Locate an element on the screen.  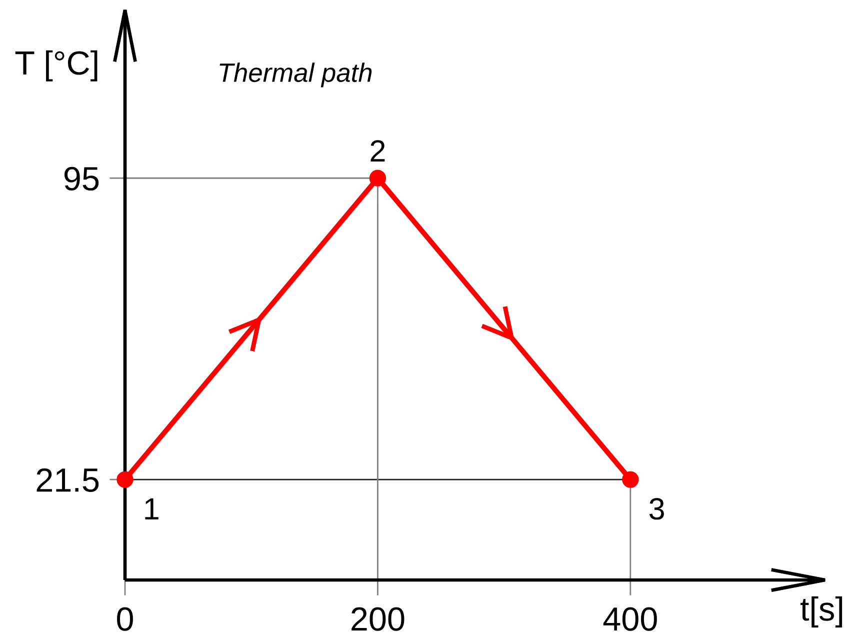
annotation: 3 is located at coordinates (656, 509).